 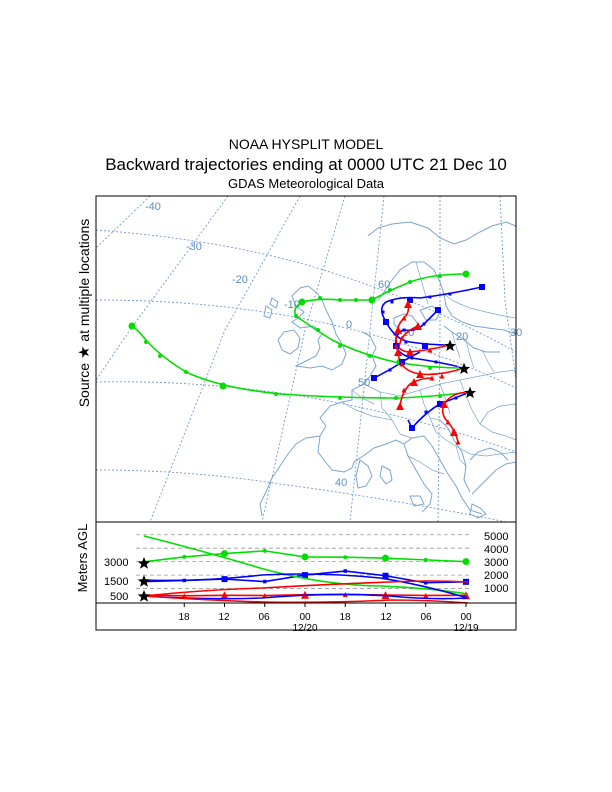 I want to click on height-panel, so click(x=304, y=567).